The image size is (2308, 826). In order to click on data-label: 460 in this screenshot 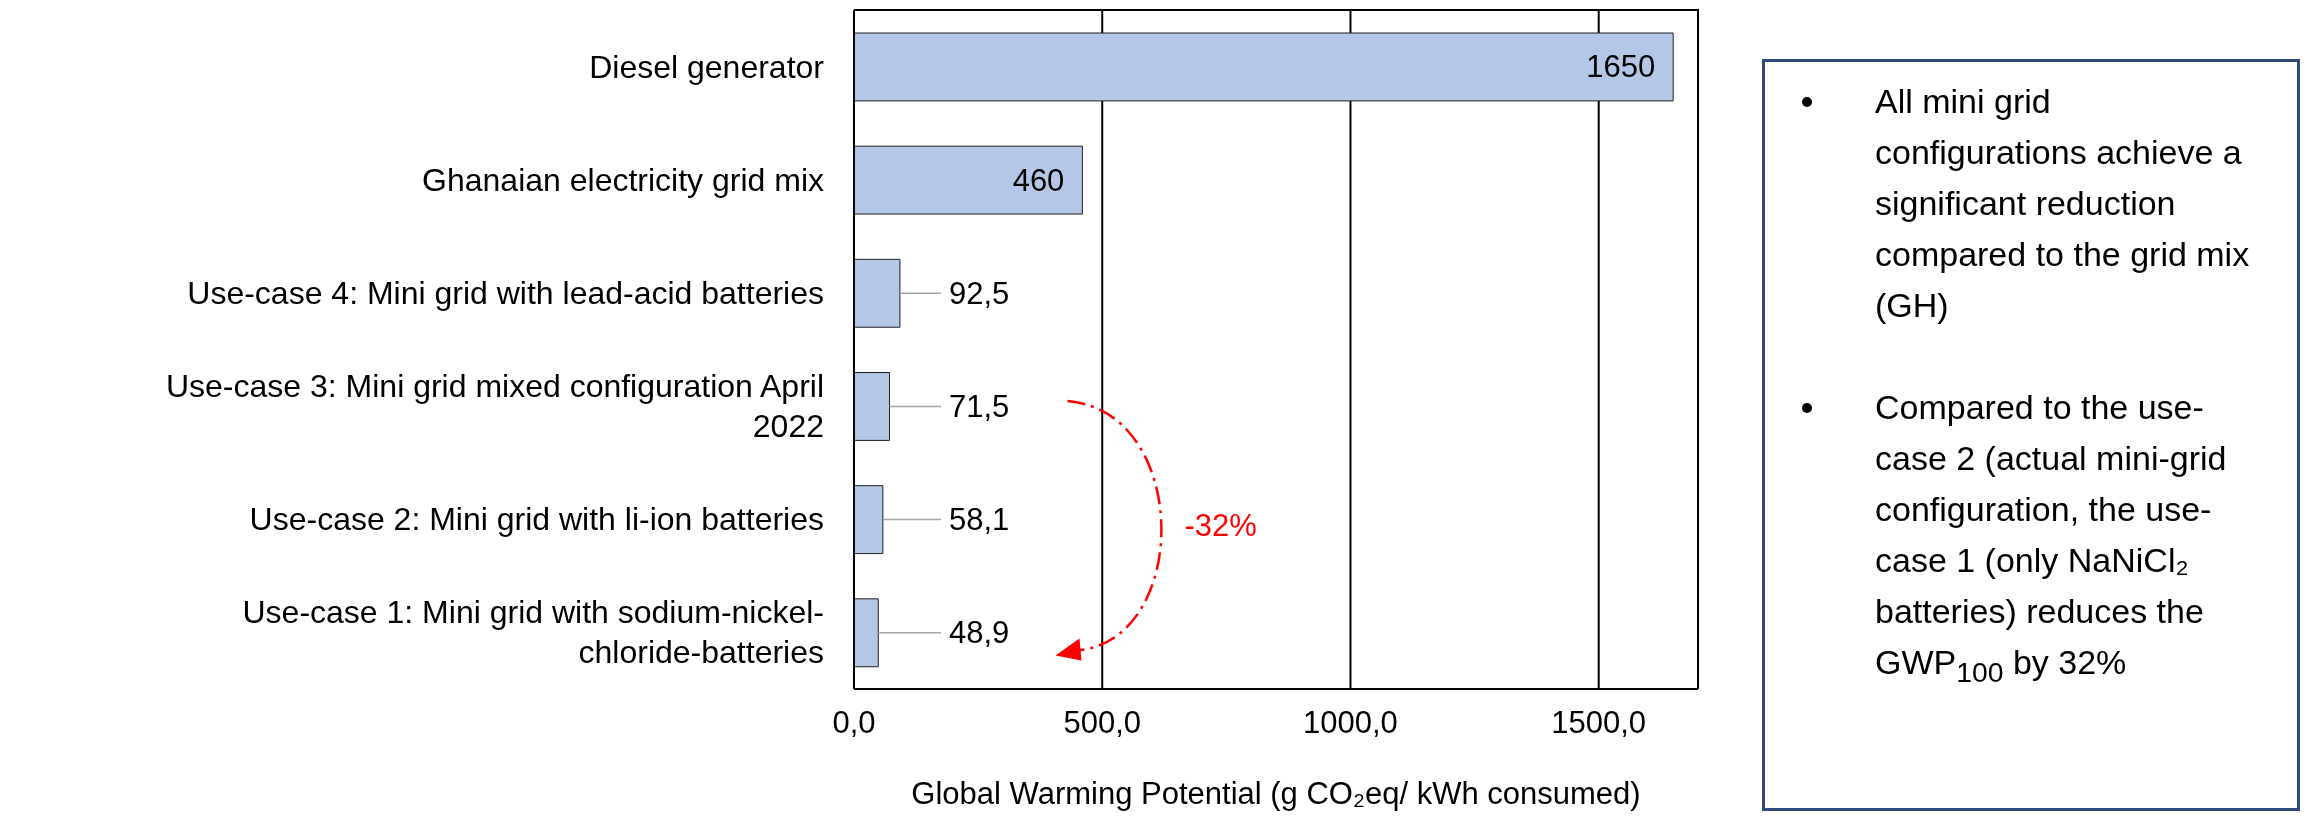, I will do `click(1038, 180)`.